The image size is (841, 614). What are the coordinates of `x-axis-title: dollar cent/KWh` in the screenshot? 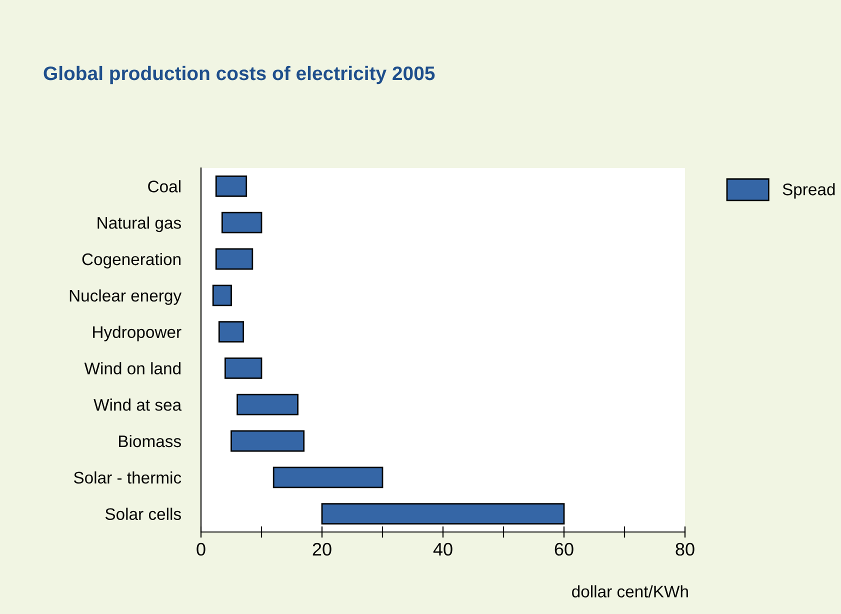 It's located at (630, 591).